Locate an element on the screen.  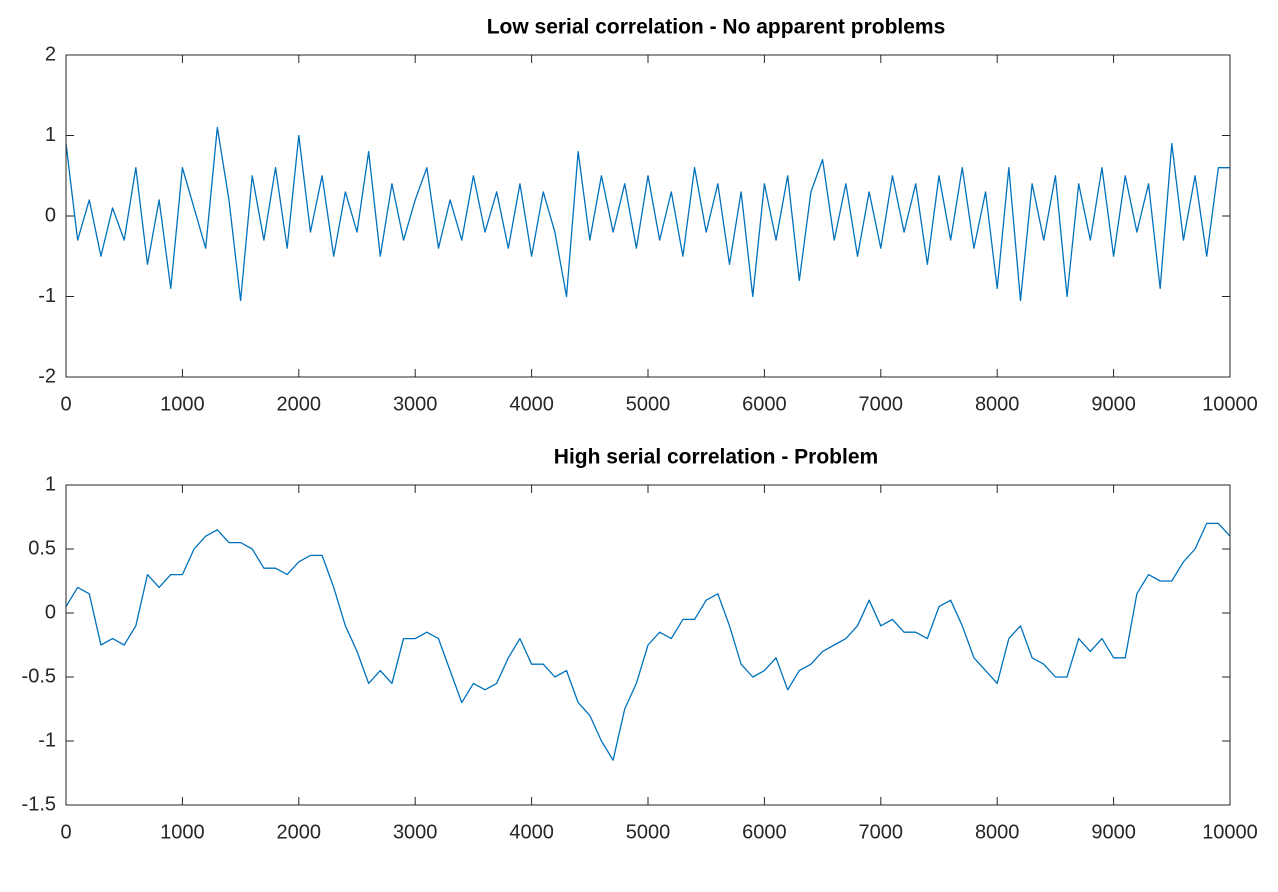
y-tick-label: 2 is located at coordinates (50, 54).